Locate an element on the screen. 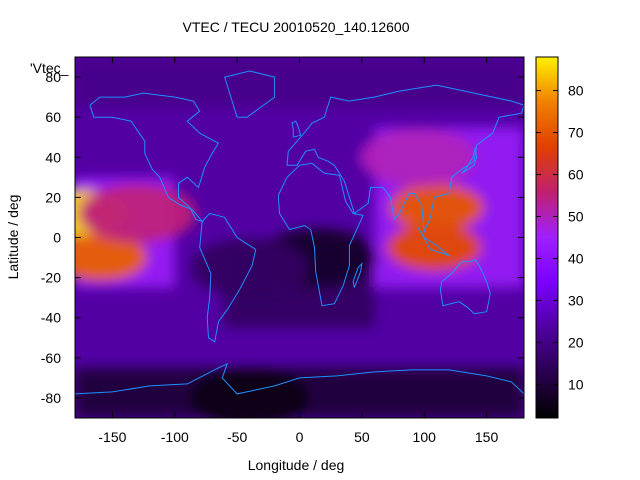 The height and width of the screenshot is (480, 640). x-tick-label: 0 is located at coordinates (300, 437).